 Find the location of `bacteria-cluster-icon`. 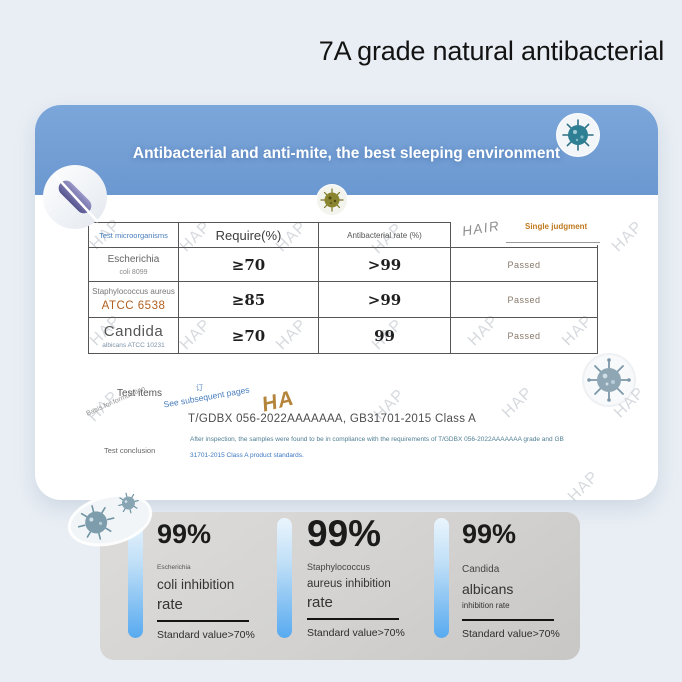

bacteria-cluster-icon is located at coordinates (110, 519).